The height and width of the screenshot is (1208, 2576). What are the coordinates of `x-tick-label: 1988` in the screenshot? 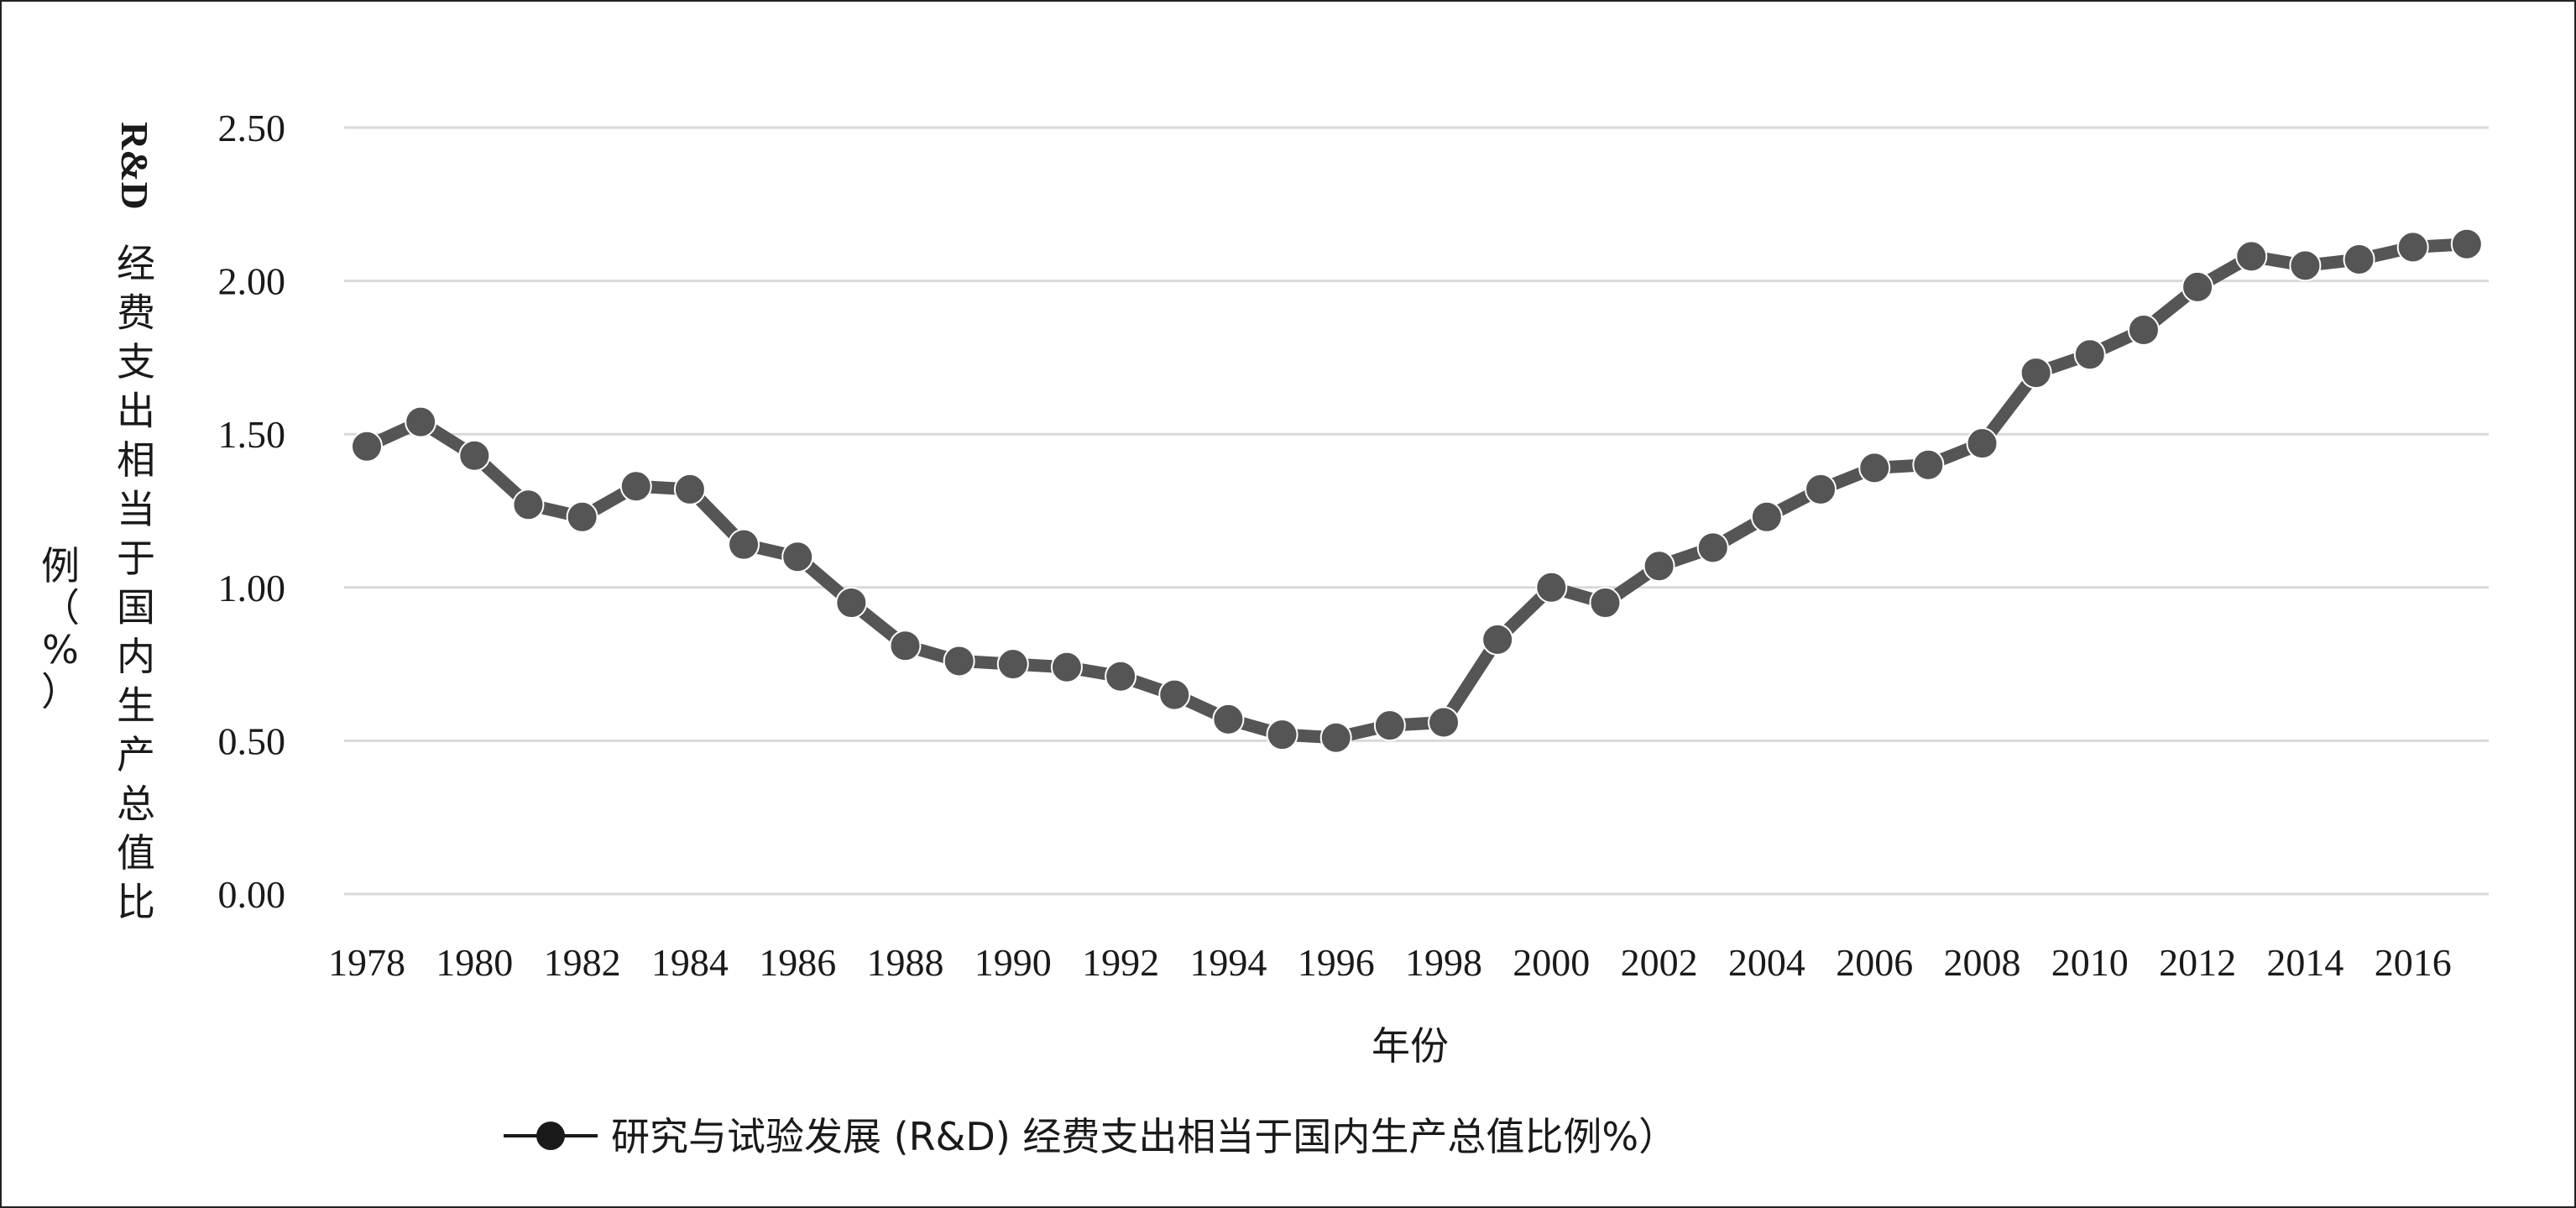 It's located at (905, 962).